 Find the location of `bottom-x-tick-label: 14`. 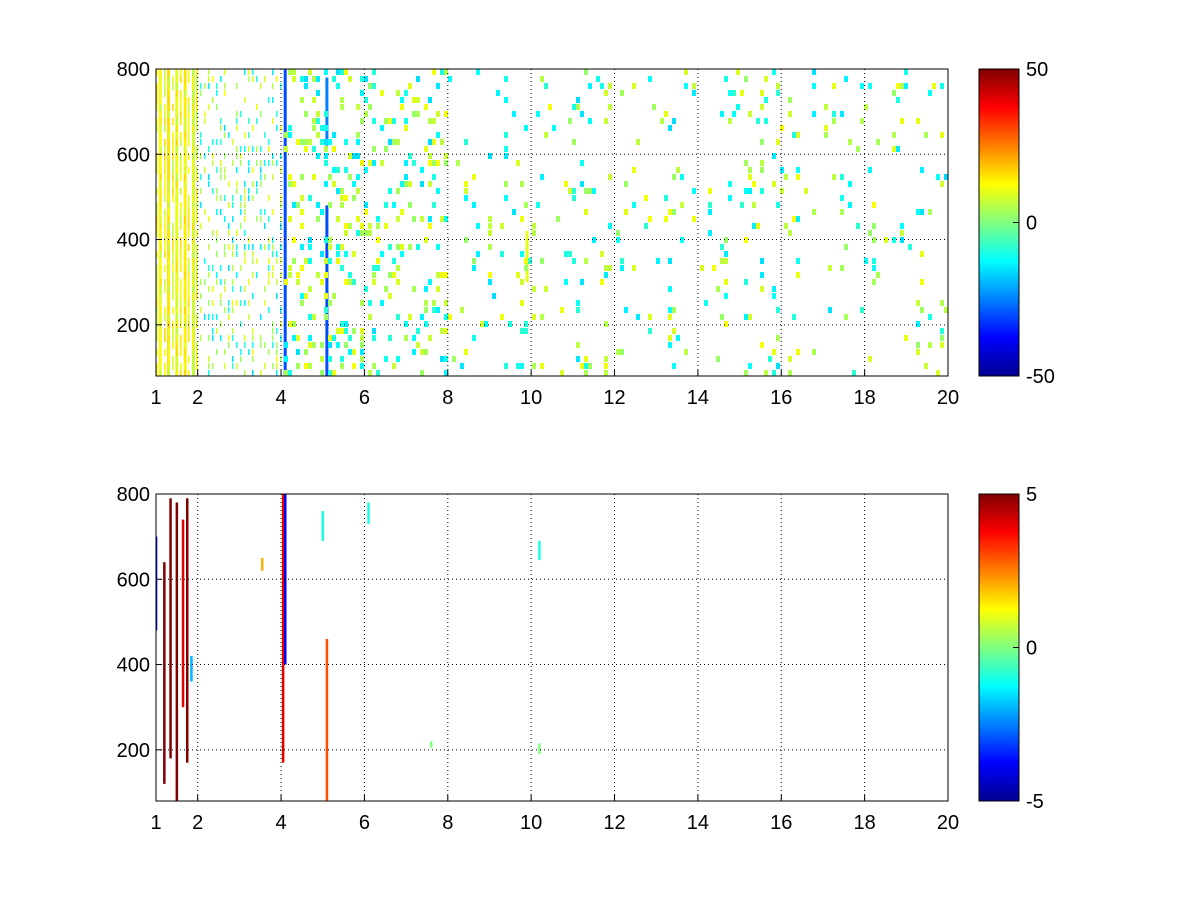

bottom-x-tick-label: 14 is located at coordinates (698, 823).